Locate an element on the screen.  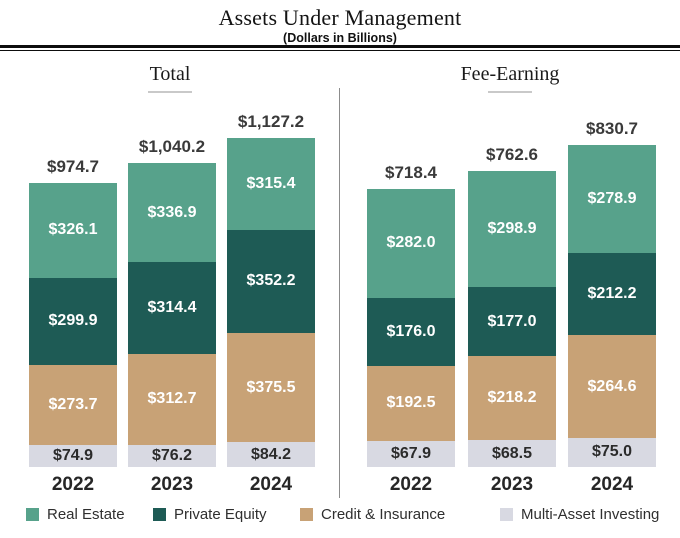
segment-value-label: $375.5 is located at coordinates (271, 387).